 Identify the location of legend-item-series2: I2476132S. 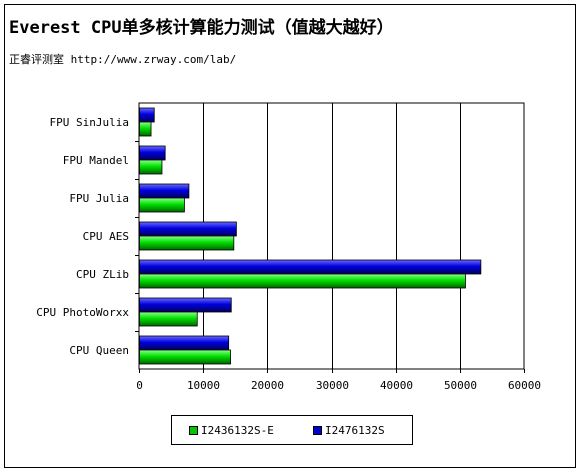
(349, 430).